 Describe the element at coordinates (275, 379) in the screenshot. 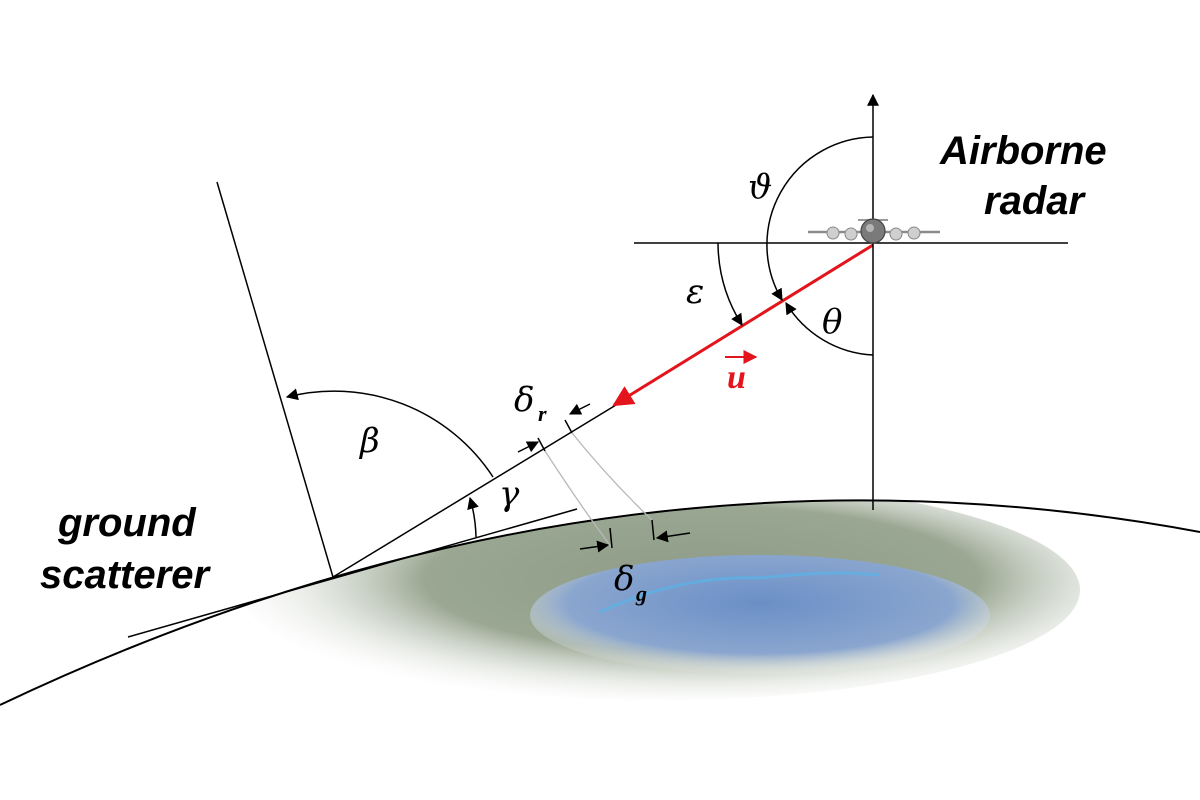

I see `ground-normal-line` at that location.